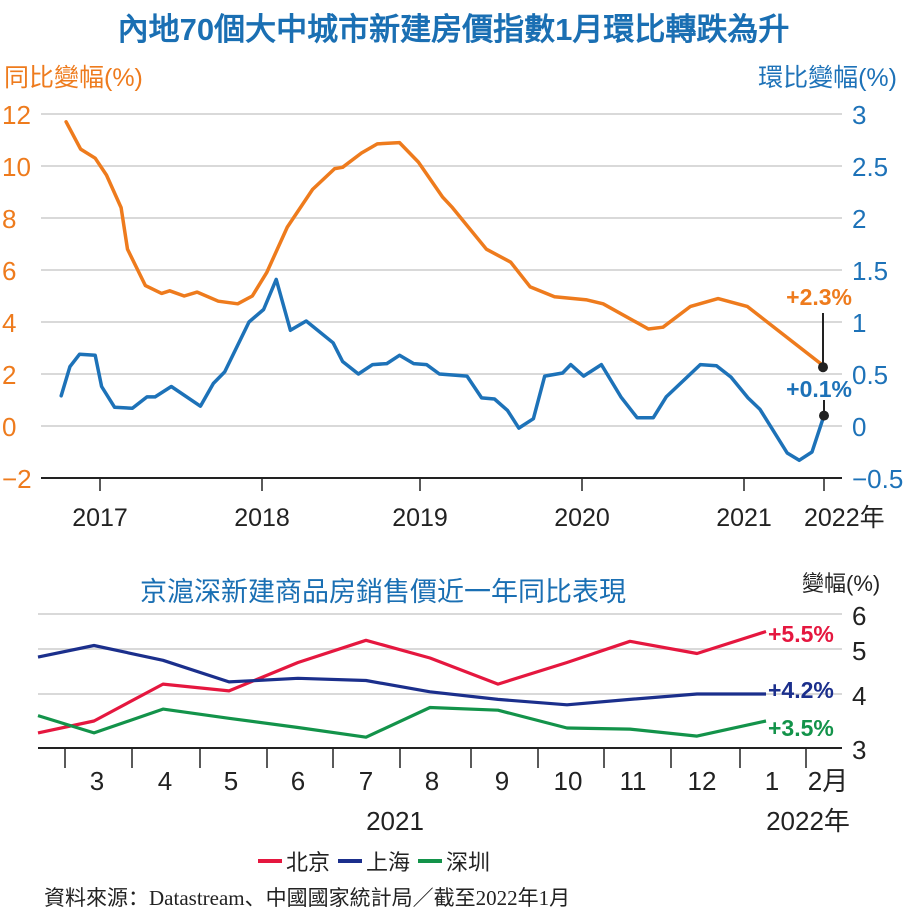  I want to click on x-tick-label: 2017, so click(100, 518).